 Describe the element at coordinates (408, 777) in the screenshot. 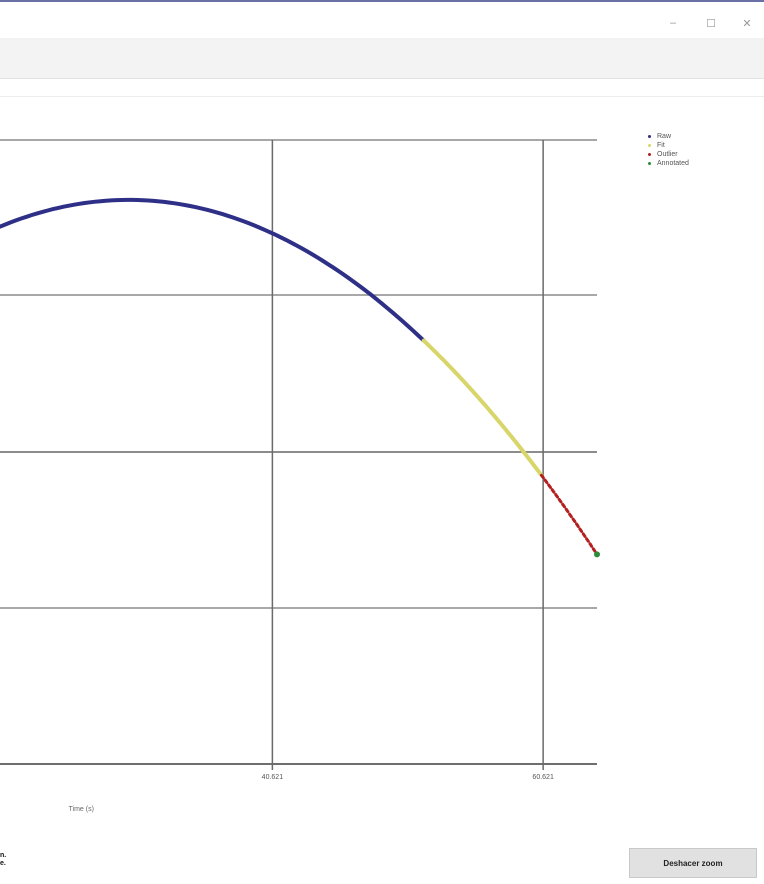

I see `x-tick-labels: 40.621 60.621` at that location.